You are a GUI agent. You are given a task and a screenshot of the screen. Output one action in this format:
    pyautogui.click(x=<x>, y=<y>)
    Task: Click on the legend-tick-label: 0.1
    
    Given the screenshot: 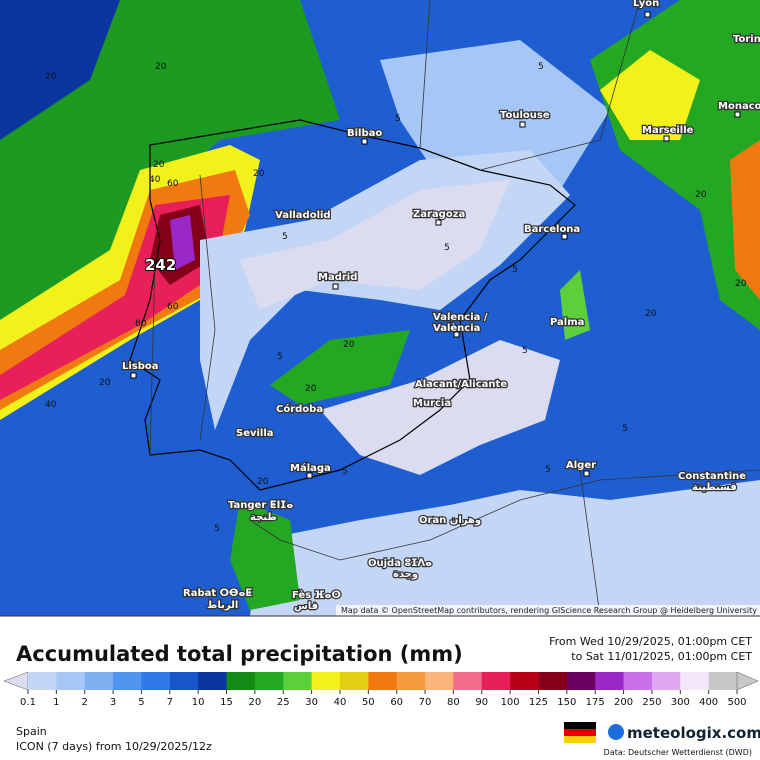 What is the action you would take?
    pyautogui.click(x=28, y=702)
    